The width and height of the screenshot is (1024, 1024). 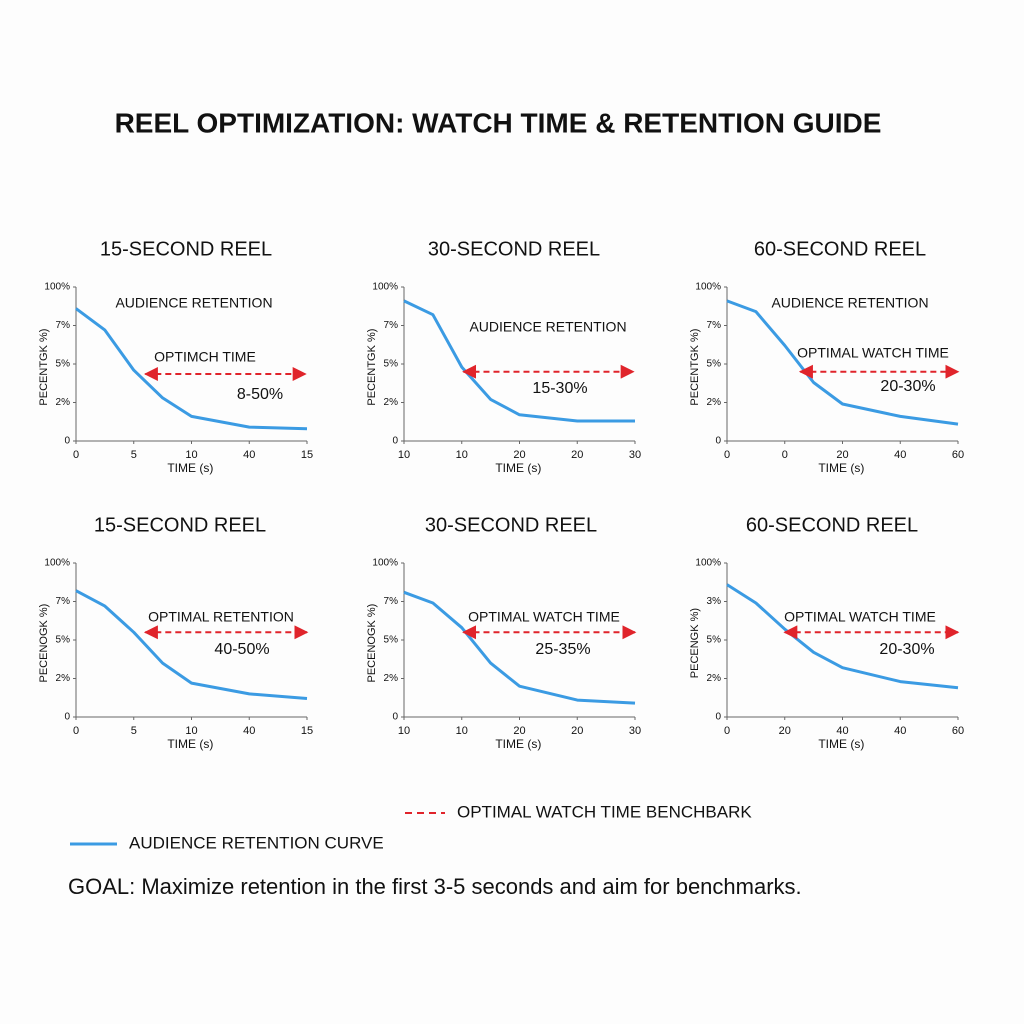 I want to click on y-tick-label: 3%, so click(x=714, y=601).